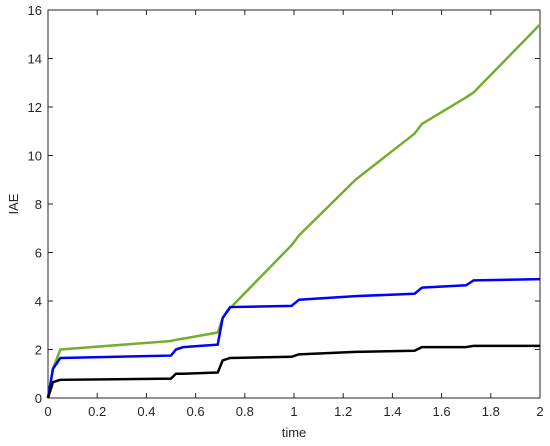 The height and width of the screenshot is (446, 550). Describe the element at coordinates (392, 411) in the screenshot. I see `x-tick-label: 1.4` at that location.